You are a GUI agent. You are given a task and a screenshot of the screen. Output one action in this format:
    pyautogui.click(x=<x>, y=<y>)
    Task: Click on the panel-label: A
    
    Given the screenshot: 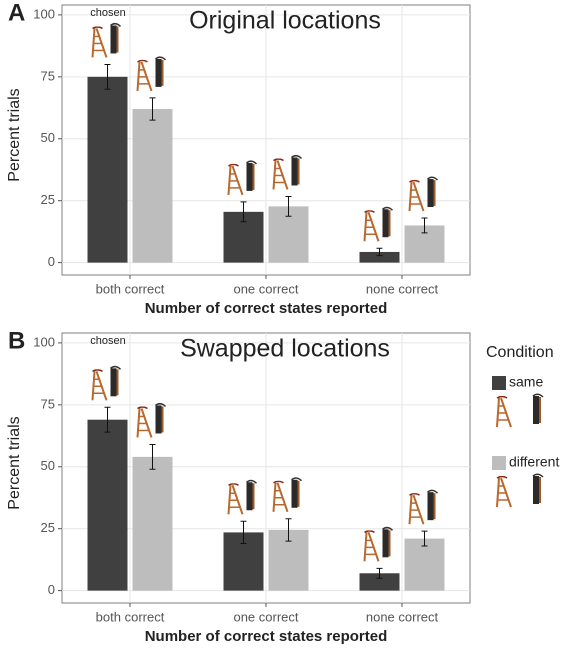 What is the action you would take?
    pyautogui.click(x=16, y=13)
    